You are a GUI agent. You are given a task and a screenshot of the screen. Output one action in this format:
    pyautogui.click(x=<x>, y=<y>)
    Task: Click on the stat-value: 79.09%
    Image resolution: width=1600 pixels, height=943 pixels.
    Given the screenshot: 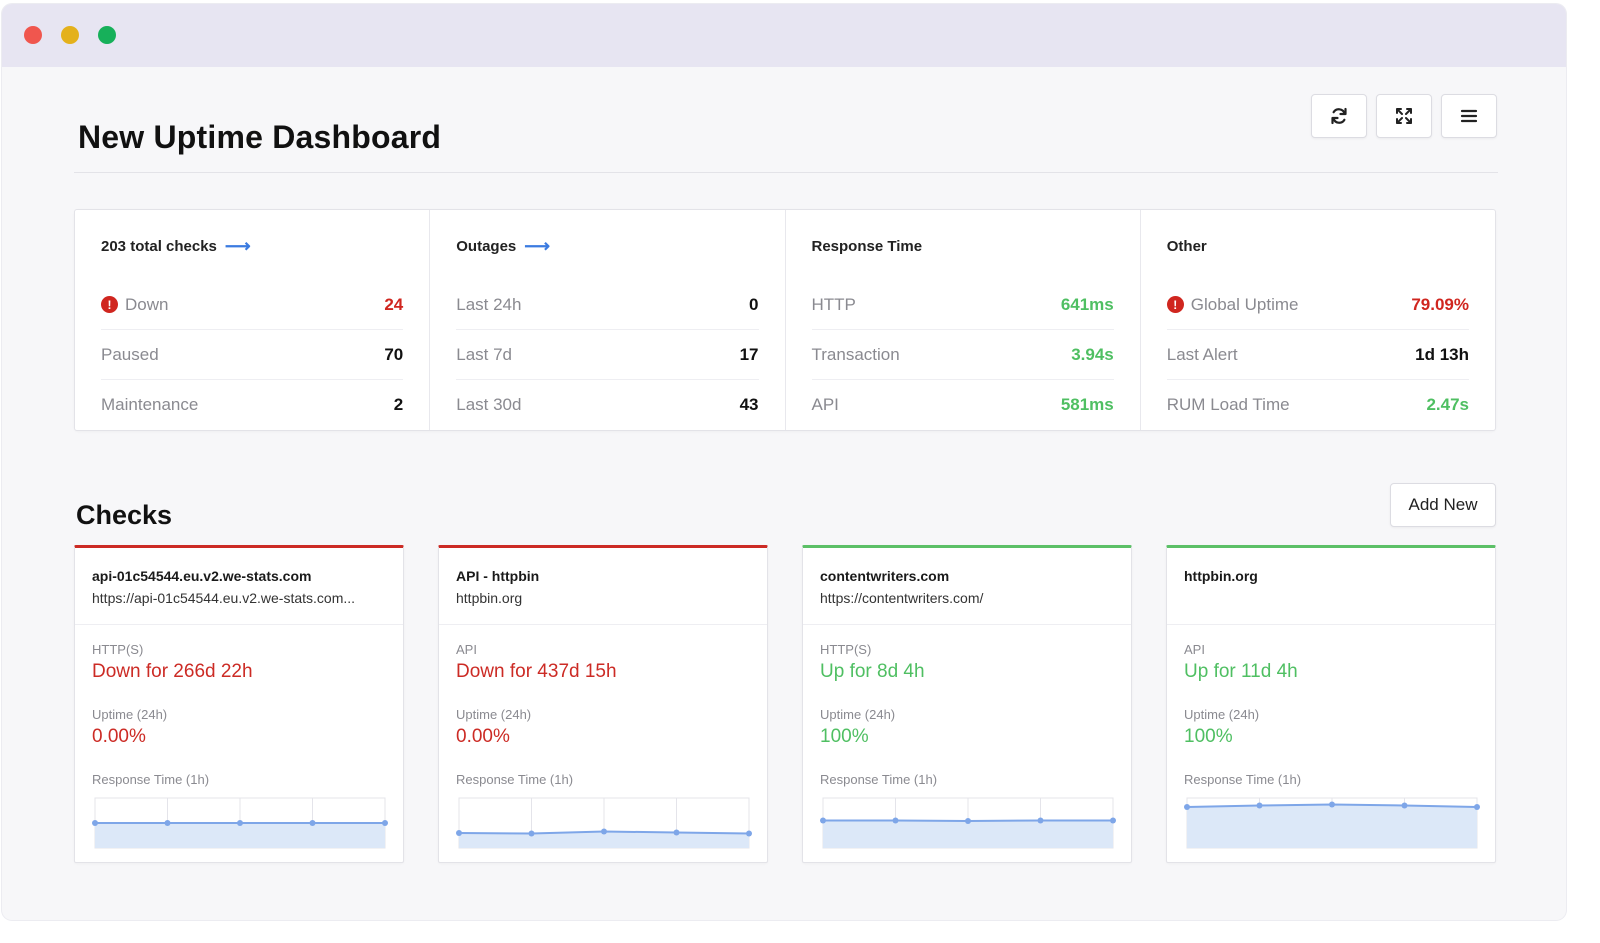 What is the action you would take?
    pyautogui.click(x=1440, y=304)
    